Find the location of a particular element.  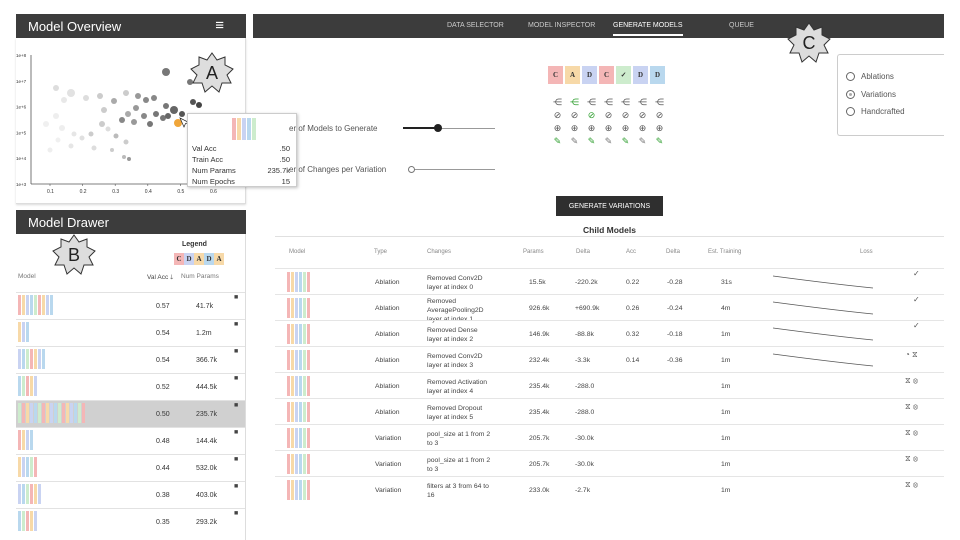

drawer-row: 0.57 41.7k ■ is located at coordinates (130, 305).